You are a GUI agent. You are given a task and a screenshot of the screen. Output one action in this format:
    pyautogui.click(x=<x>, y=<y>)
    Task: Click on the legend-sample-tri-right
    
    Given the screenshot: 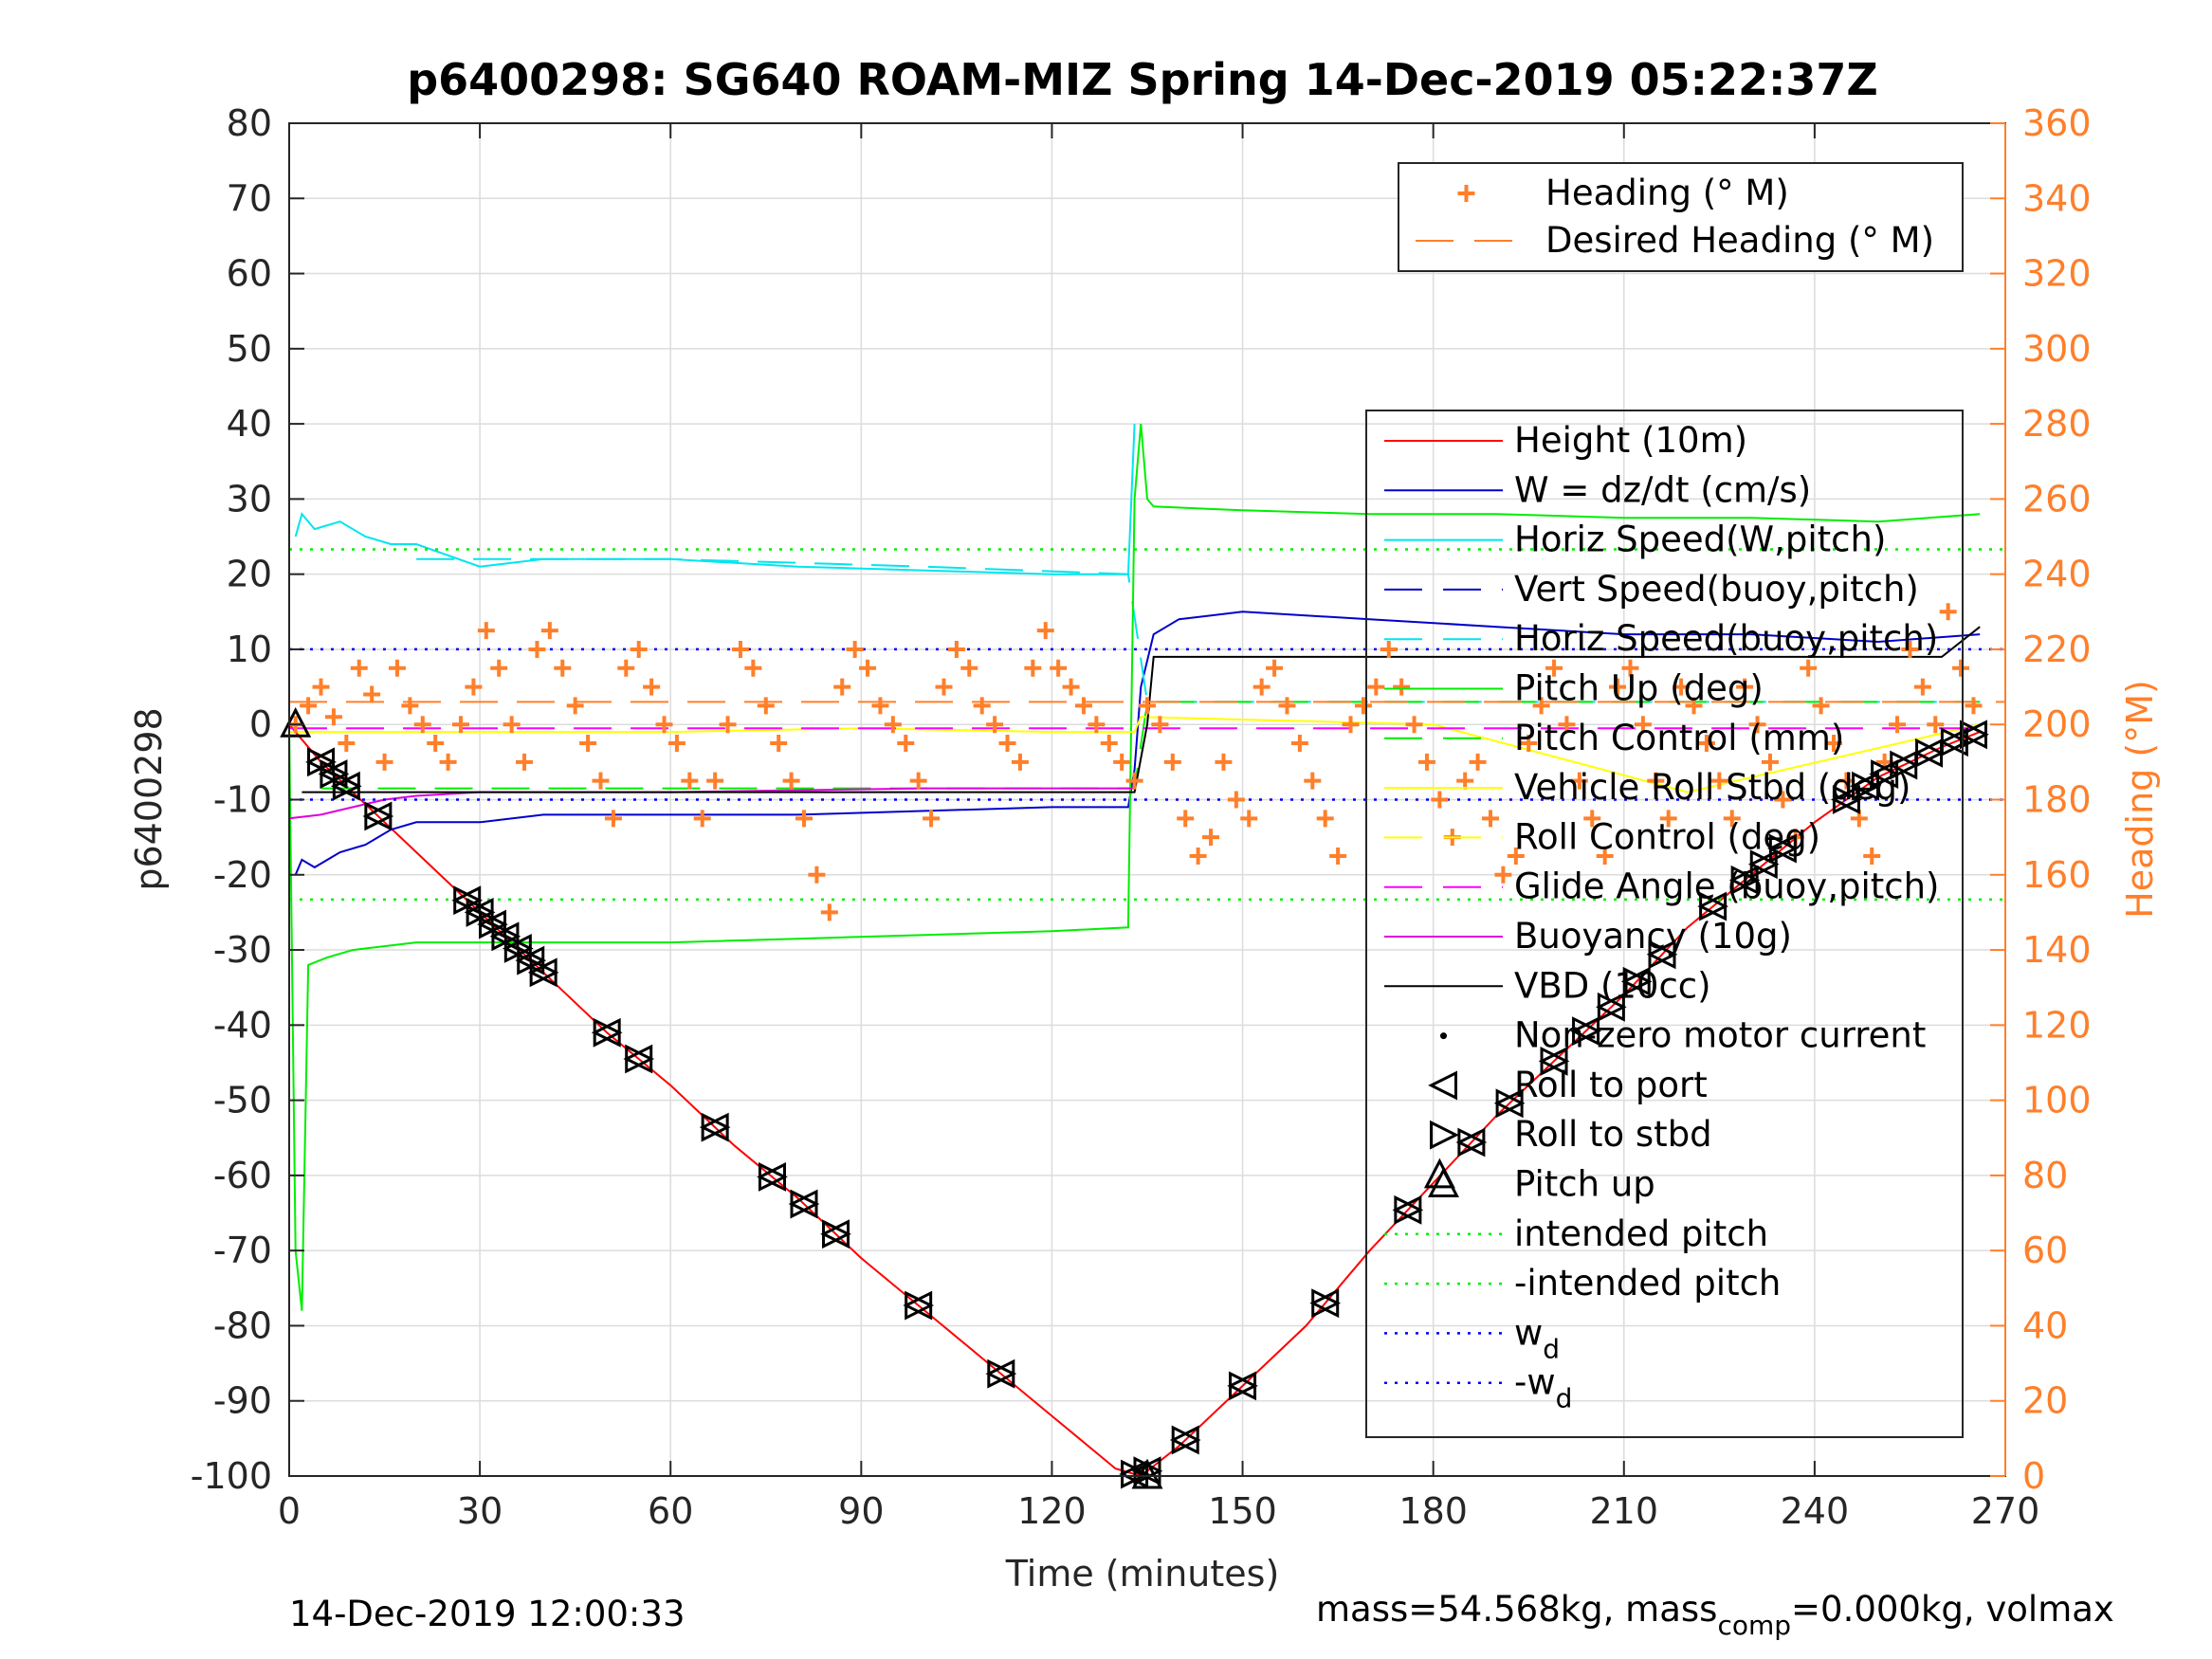 What is the action you would take?
    pyautogui.click(x=1444, y=1135)
    